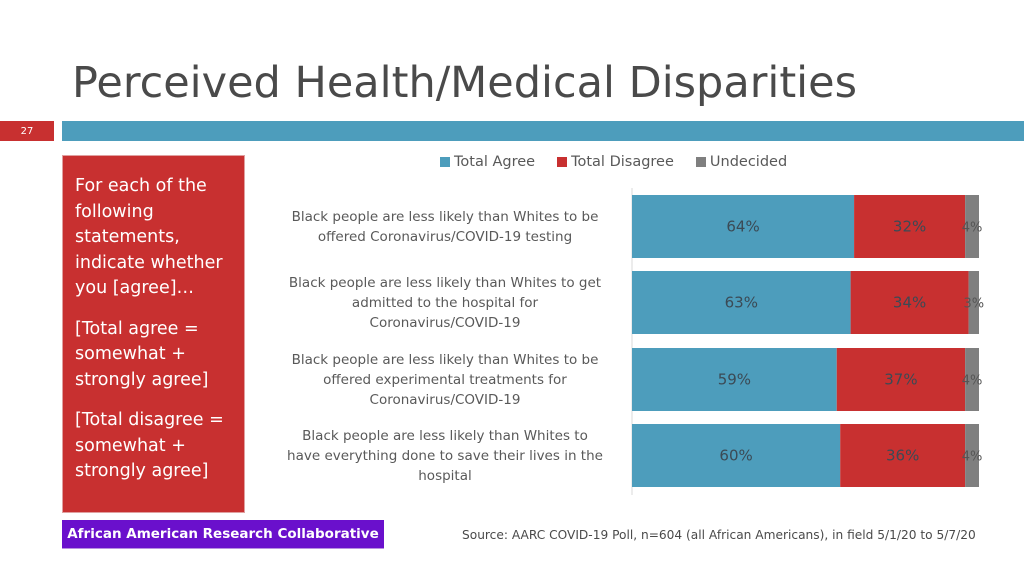  What do you see at coordinates (464, 83) in the screenshot?
I see `slide-title: Perceived Health/Medical Disparities` at bounding box center [464, 83].